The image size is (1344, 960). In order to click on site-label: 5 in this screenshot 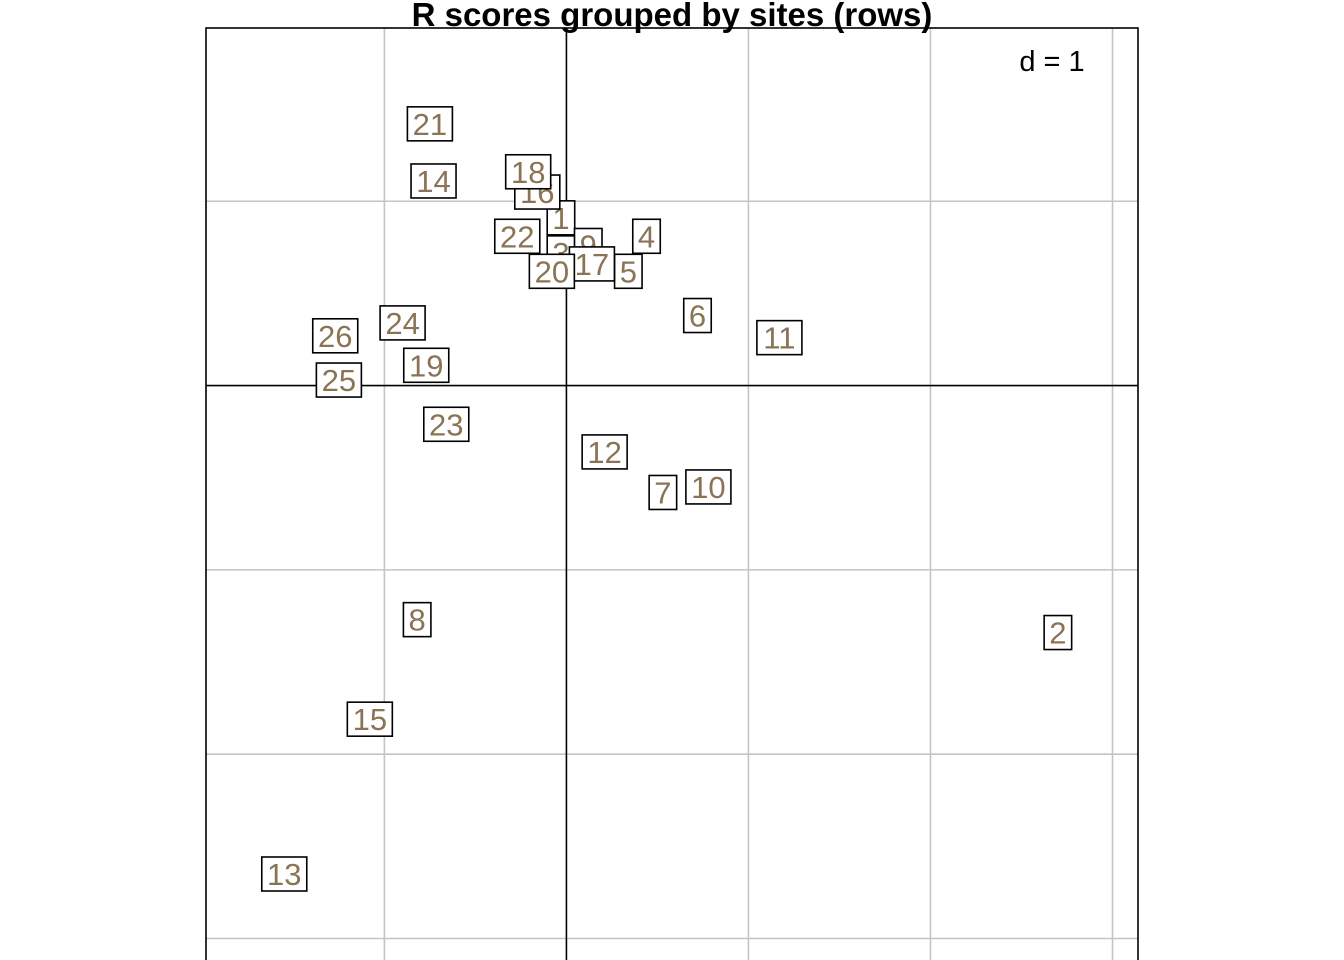, I will do `click(628, 271)`.